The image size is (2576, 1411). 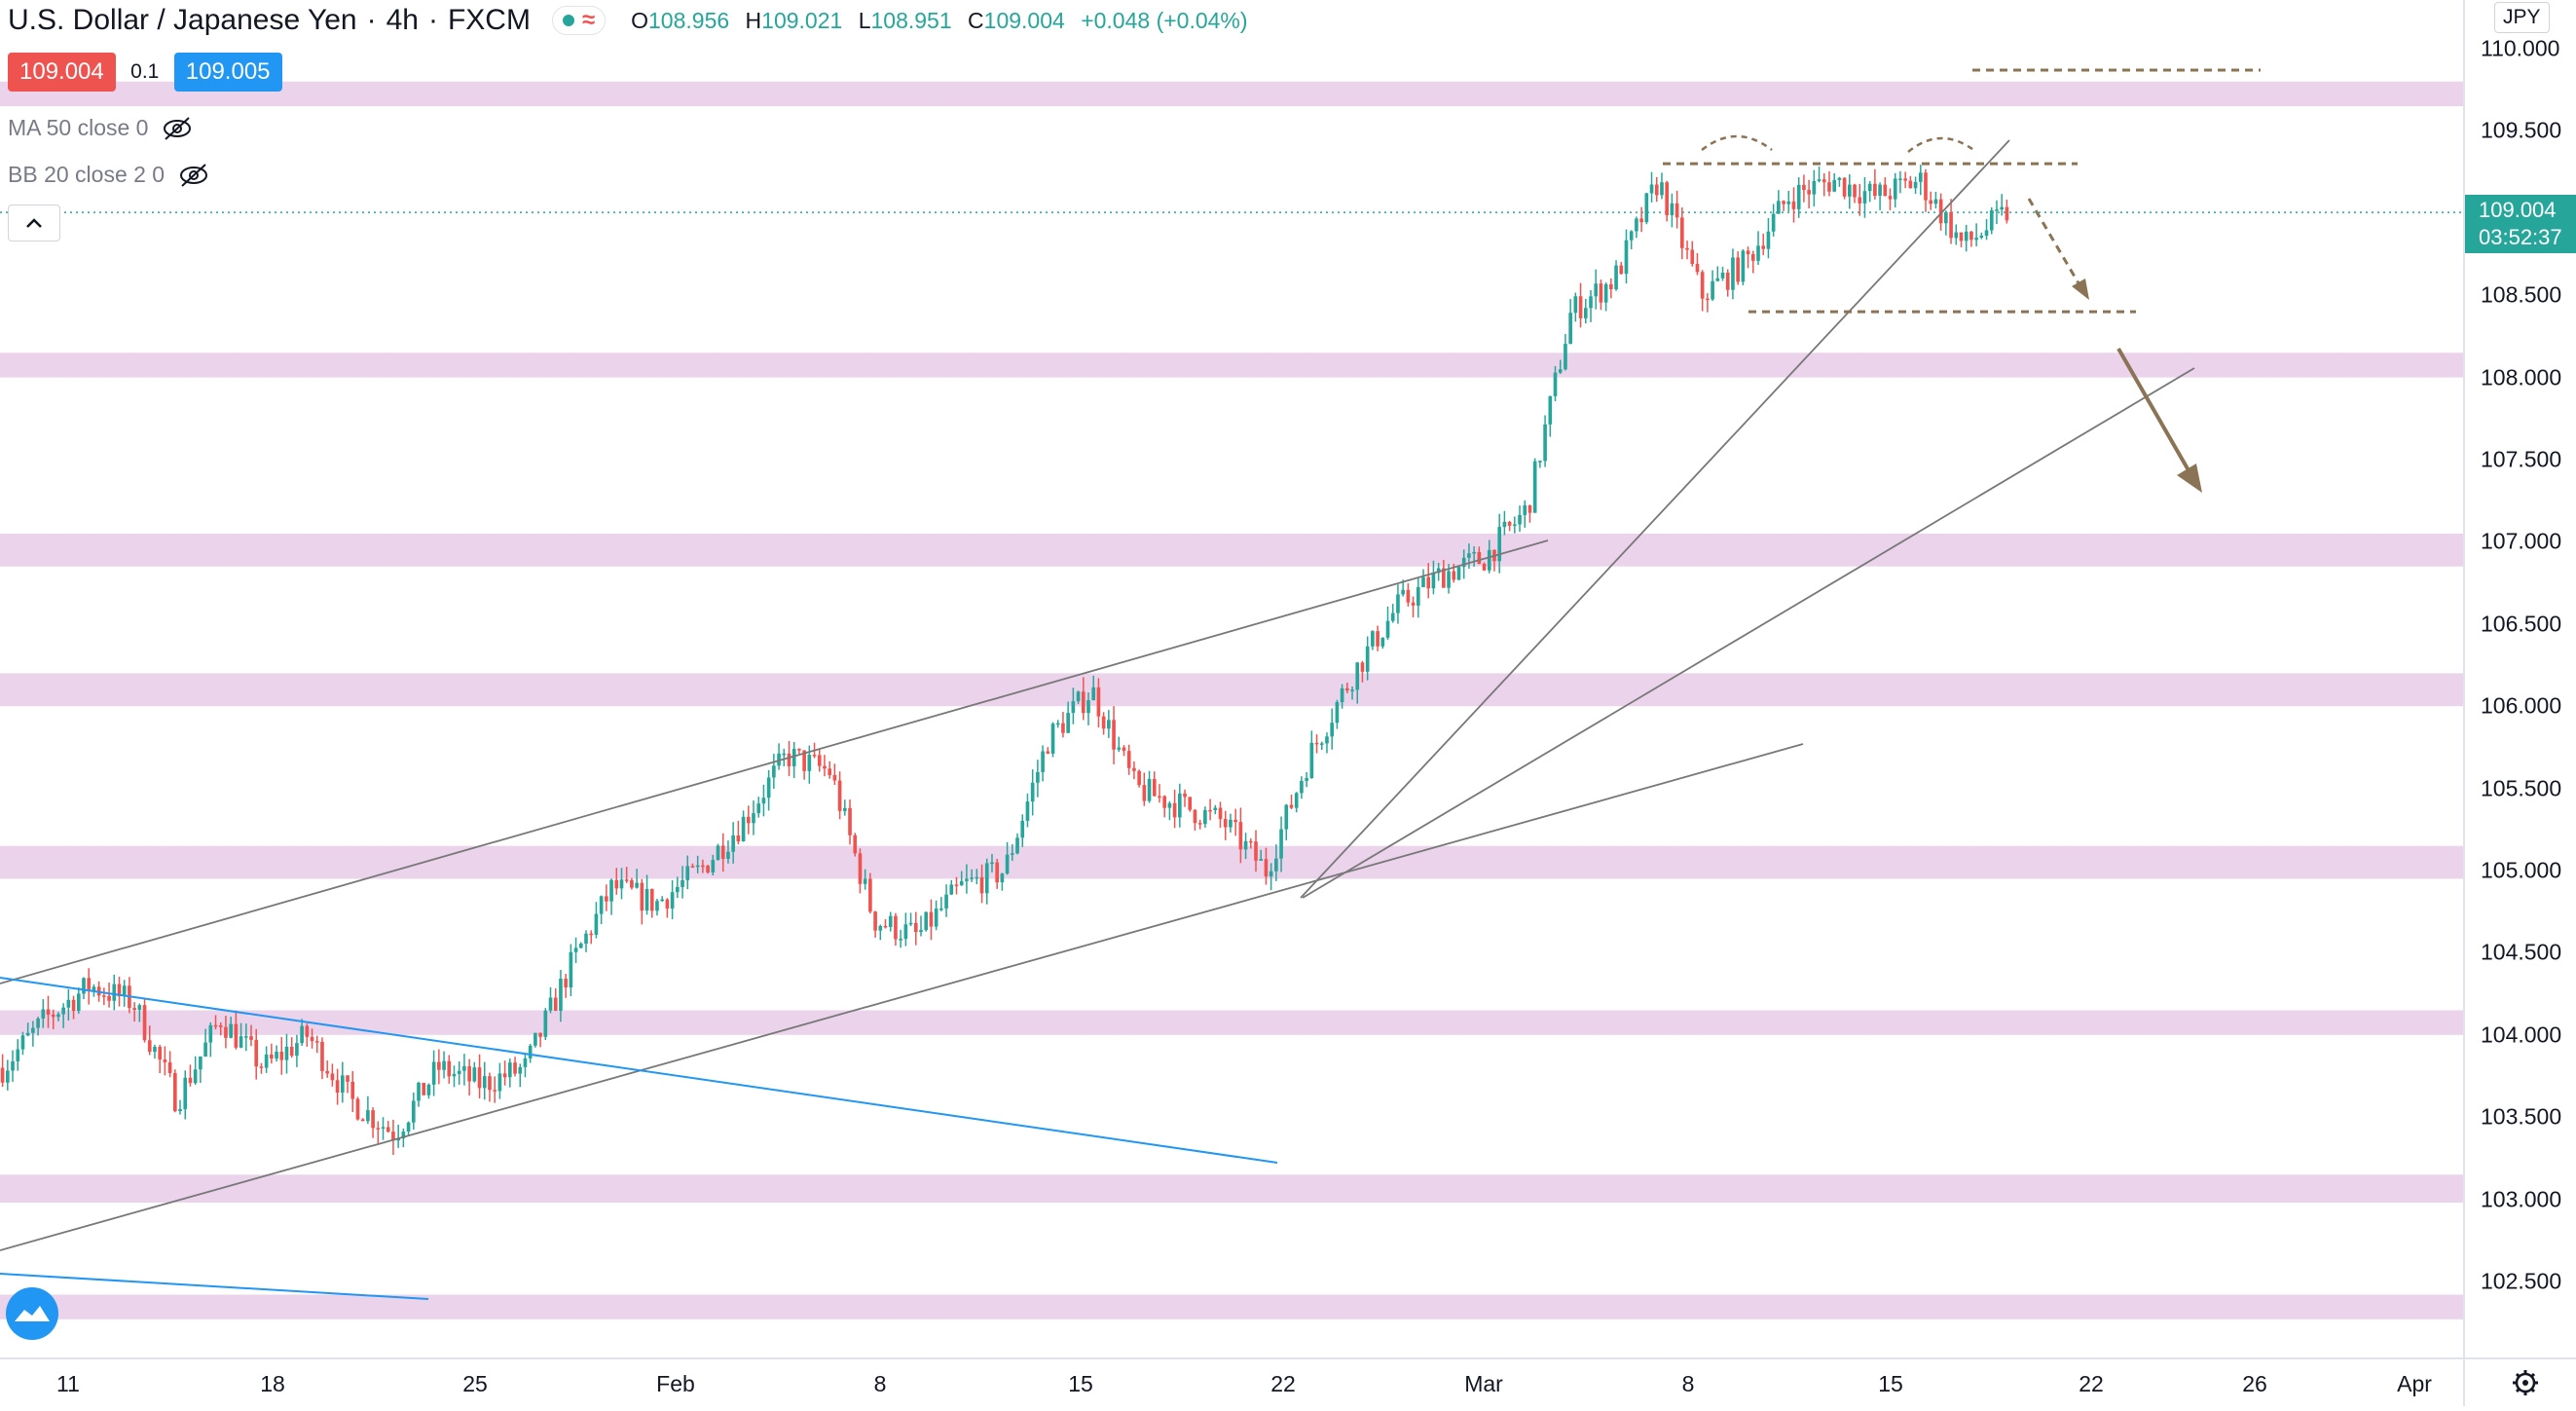 I want to click on price-tick-label: 104.500, so click(x=2521, y=952).